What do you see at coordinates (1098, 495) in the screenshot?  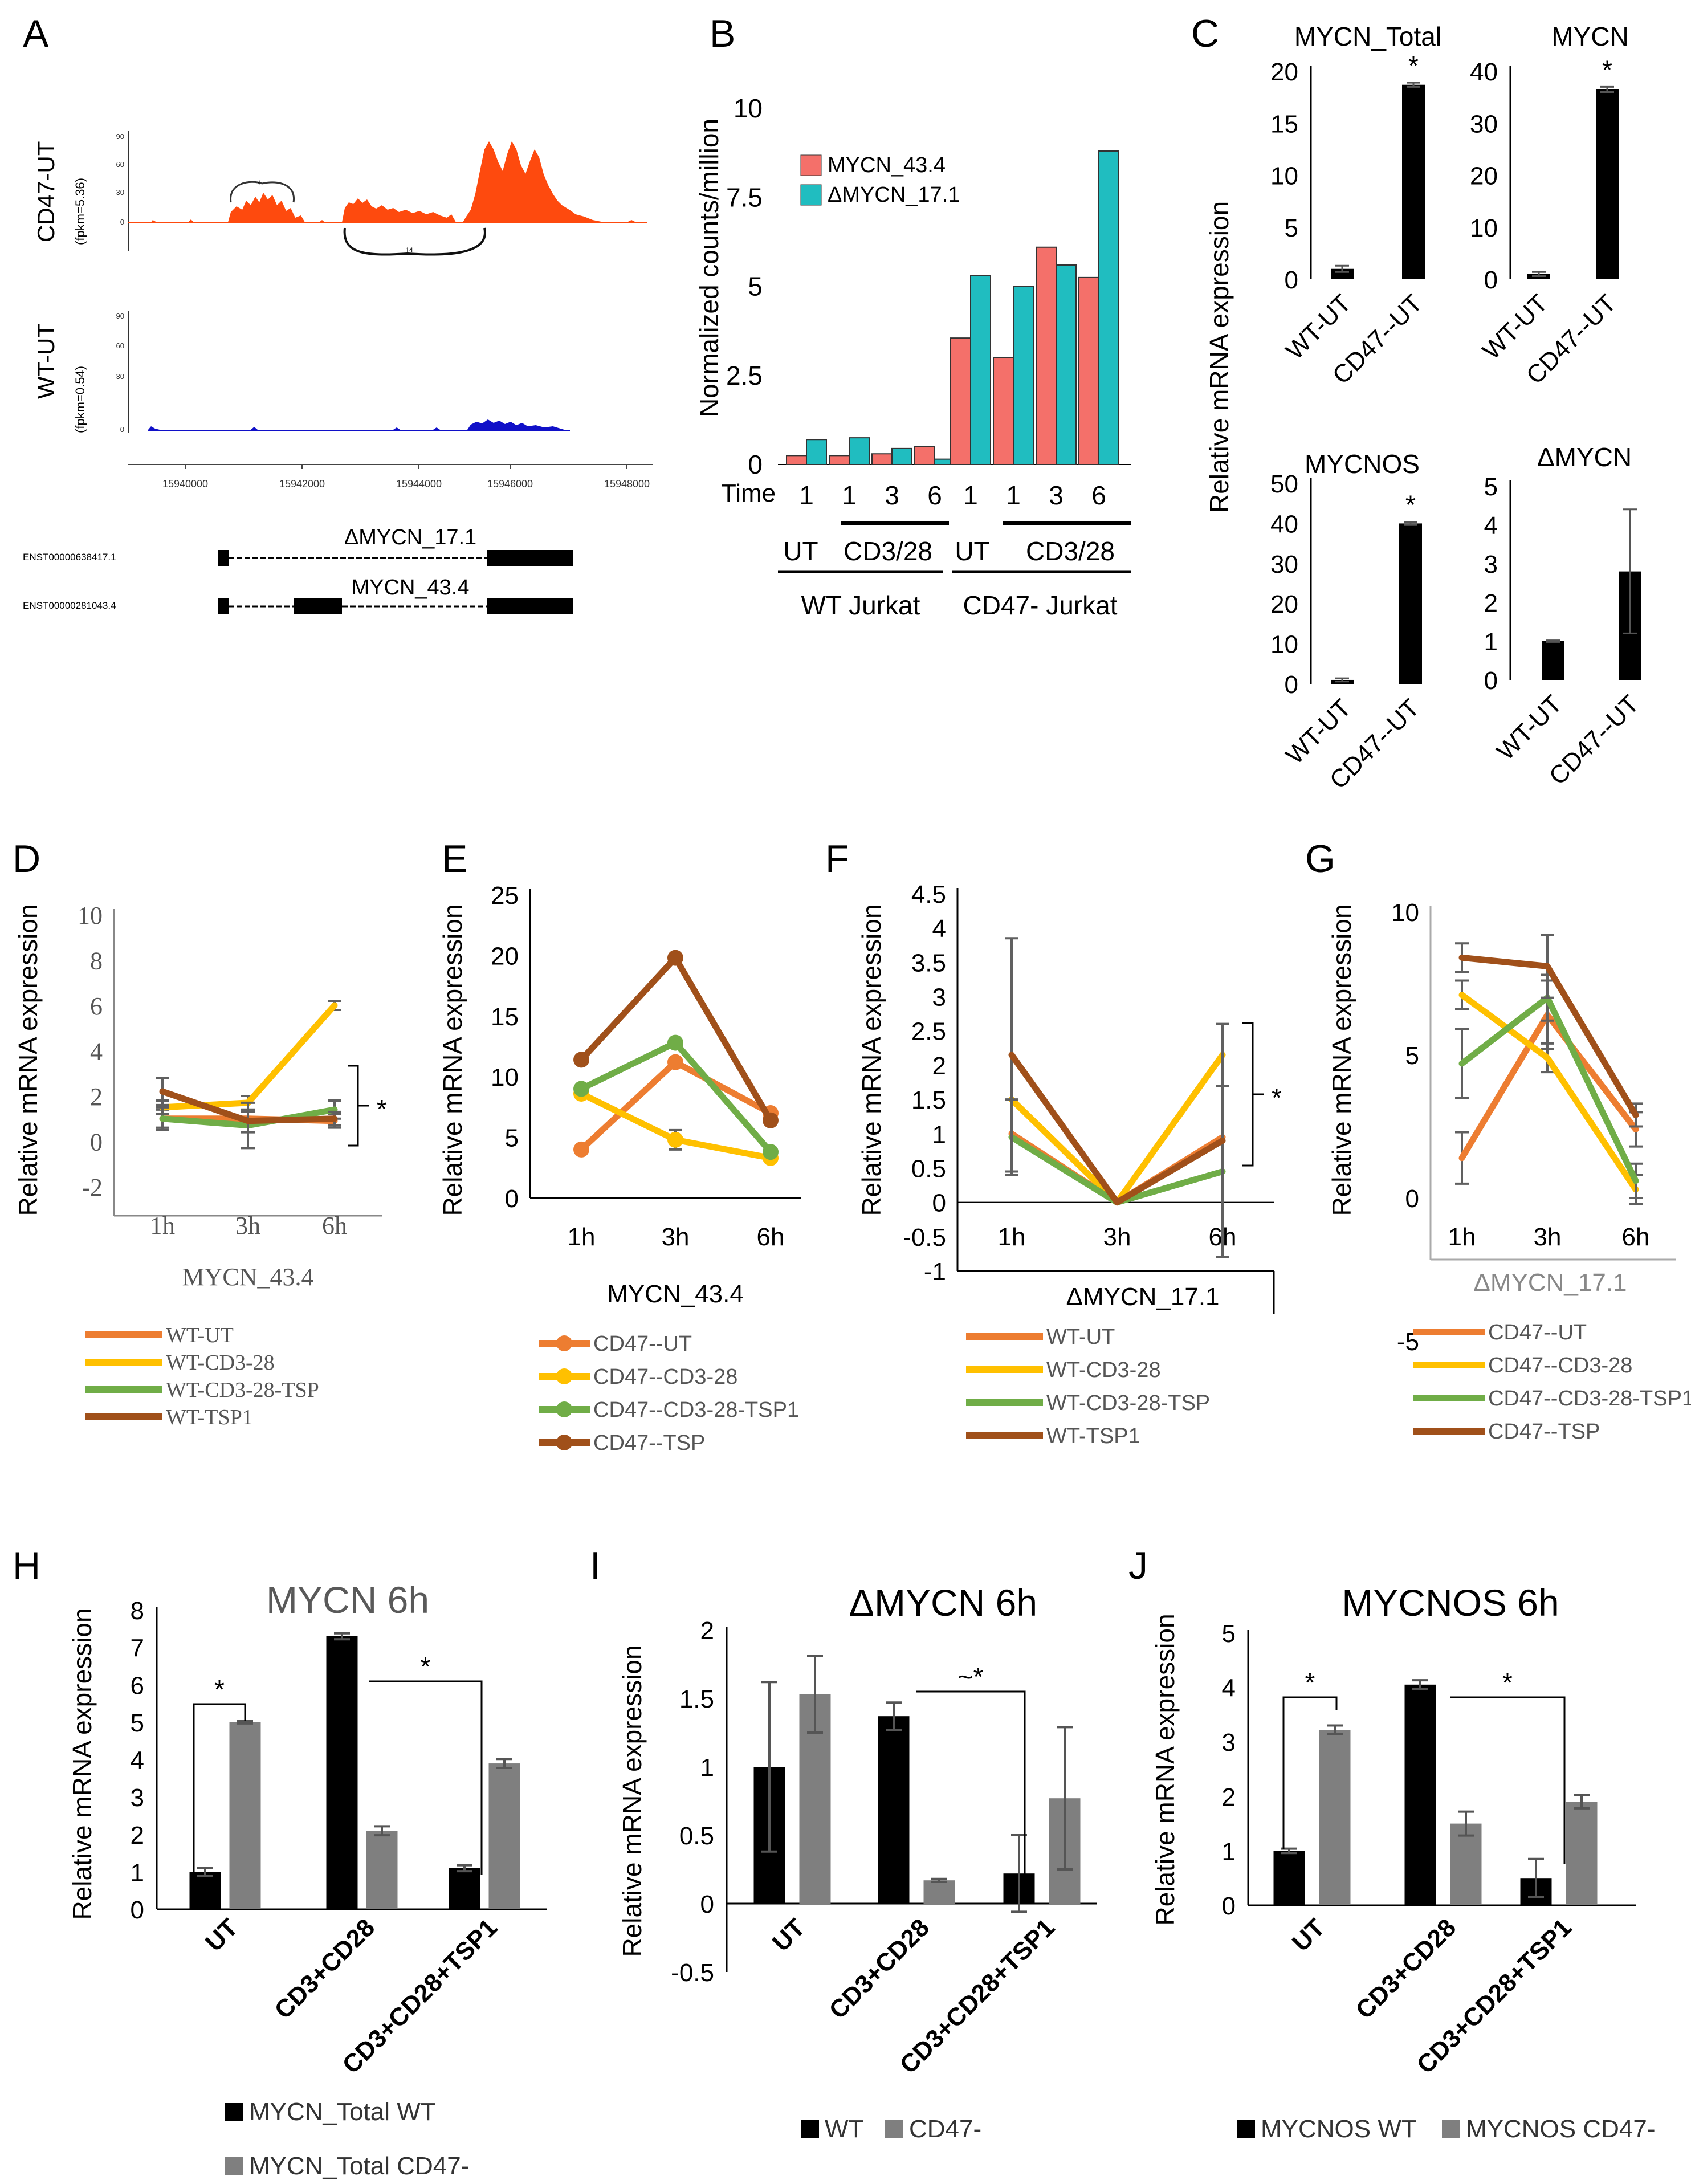 I see `time-tick-label: 6` at bounding box center [1098, 495].